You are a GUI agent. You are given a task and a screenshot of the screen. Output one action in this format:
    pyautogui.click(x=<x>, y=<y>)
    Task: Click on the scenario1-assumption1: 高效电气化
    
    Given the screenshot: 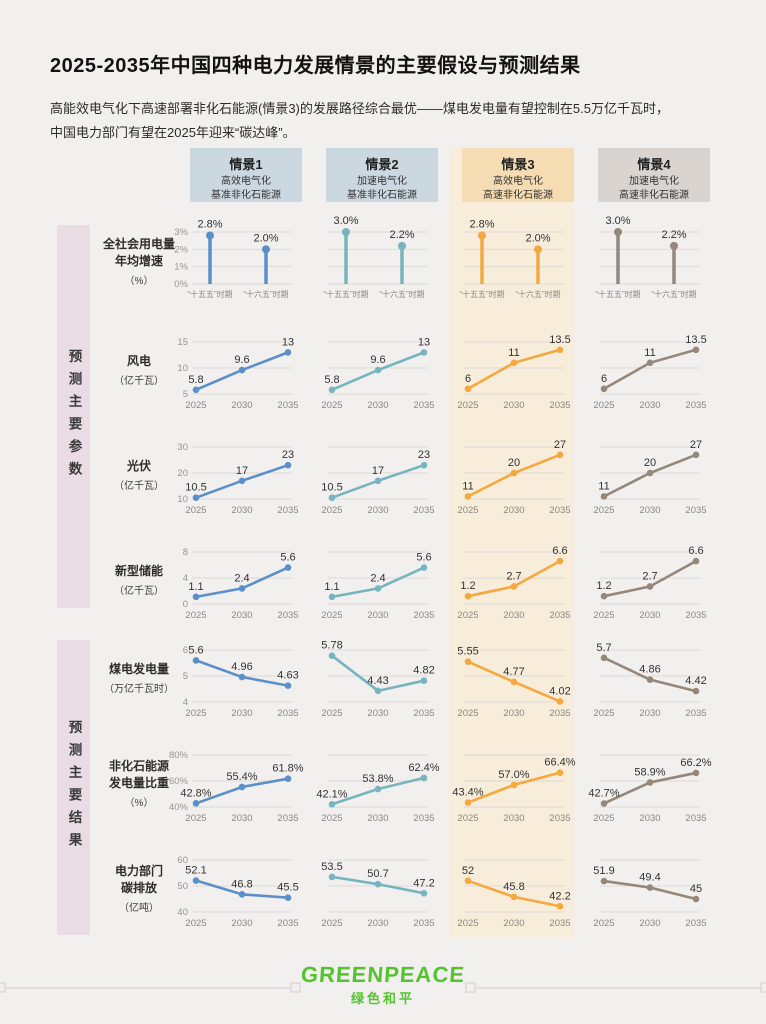 What is the action you would take?
    pyautogui.click(x=246, y=181)
    